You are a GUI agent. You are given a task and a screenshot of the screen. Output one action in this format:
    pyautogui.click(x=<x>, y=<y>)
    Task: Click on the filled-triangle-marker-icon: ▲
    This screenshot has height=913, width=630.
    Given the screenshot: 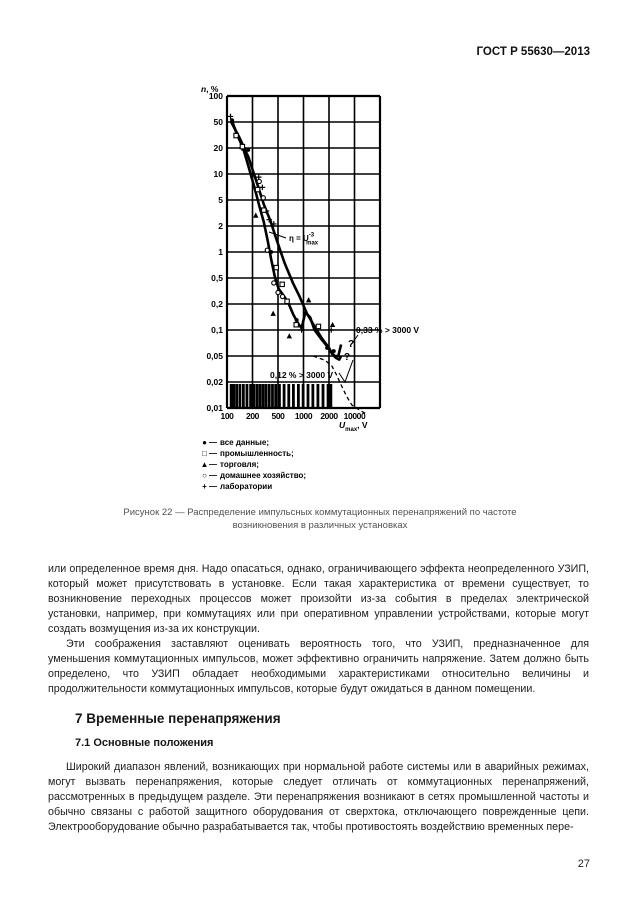 What is the action you would take?
    pyautogui.click(x=204, y=464)
    